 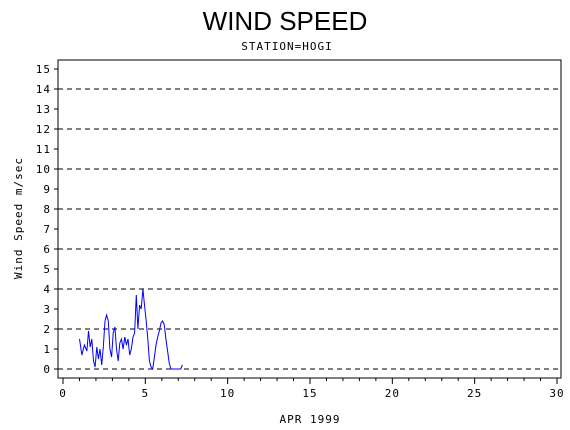 What do you see at coordinates (474, 393) in the screenshot?
I see `x-tick-label-25: 25` at bounding box center [474, 393].